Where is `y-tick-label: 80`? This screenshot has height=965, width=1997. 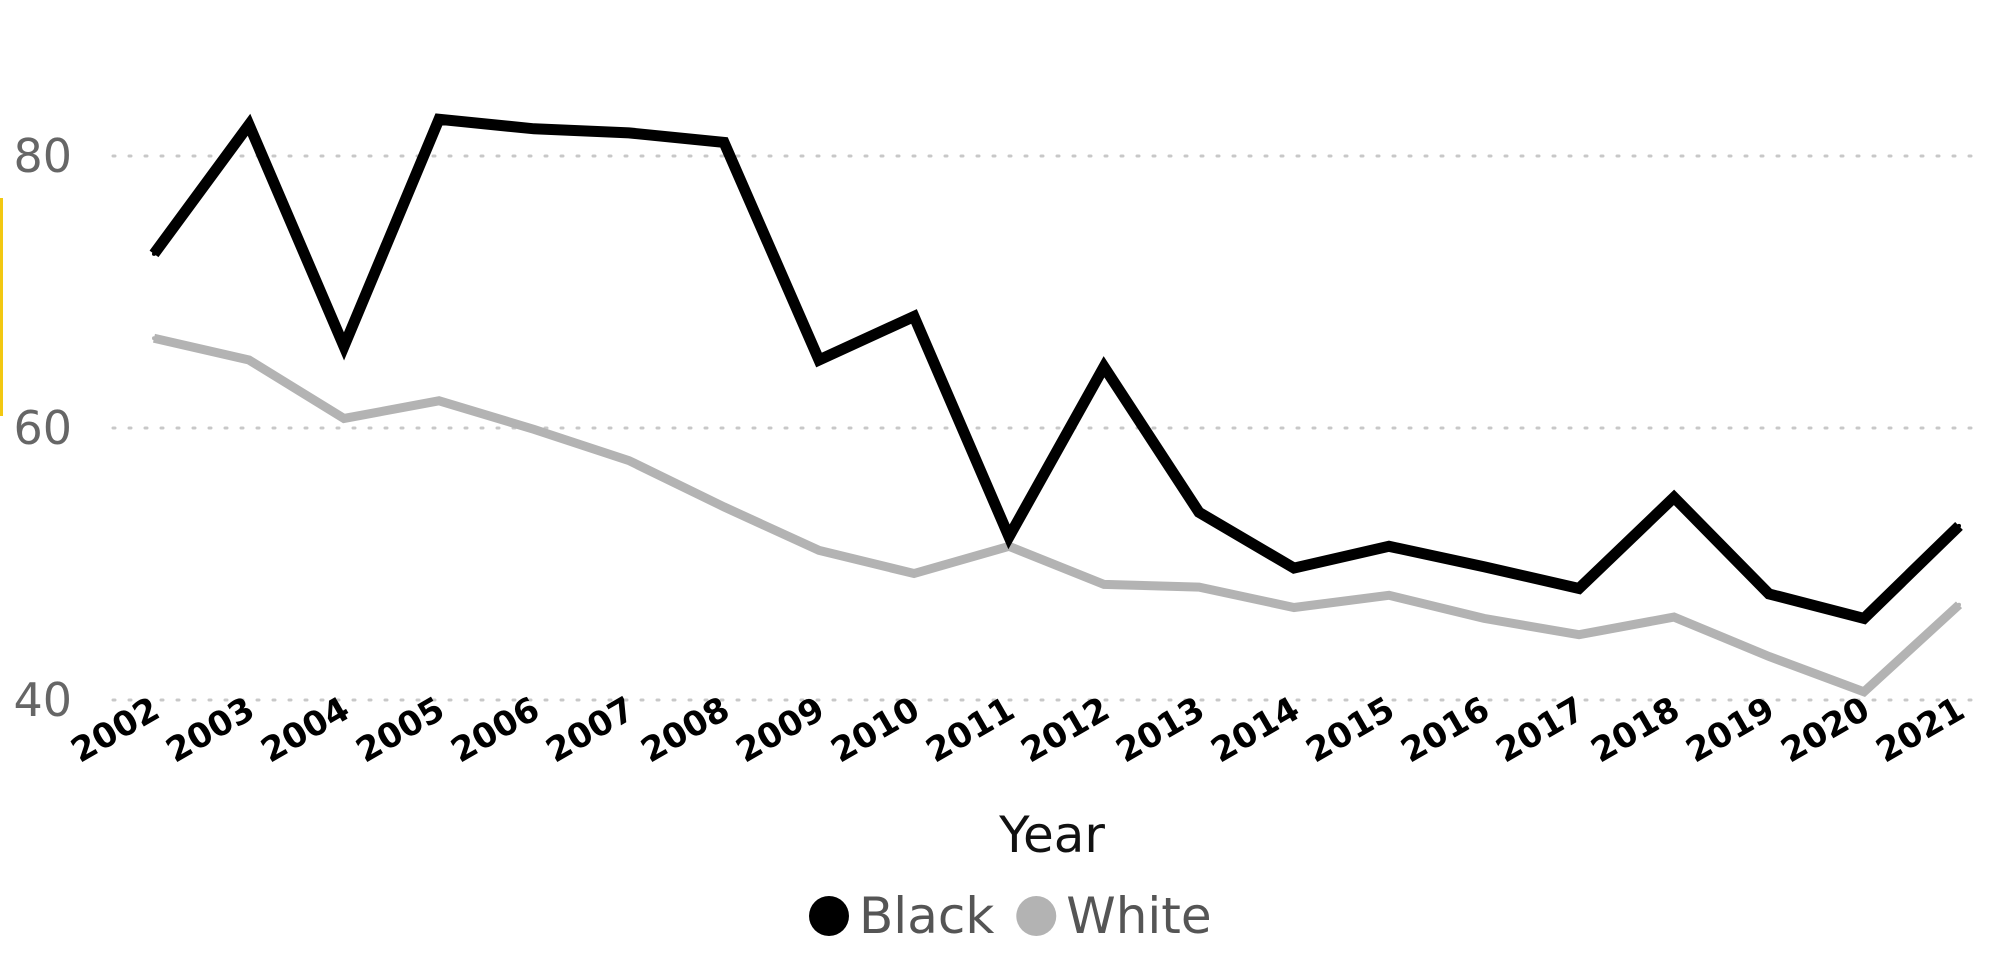
y-tick-label: 80 is located at coordinates (42, 156).